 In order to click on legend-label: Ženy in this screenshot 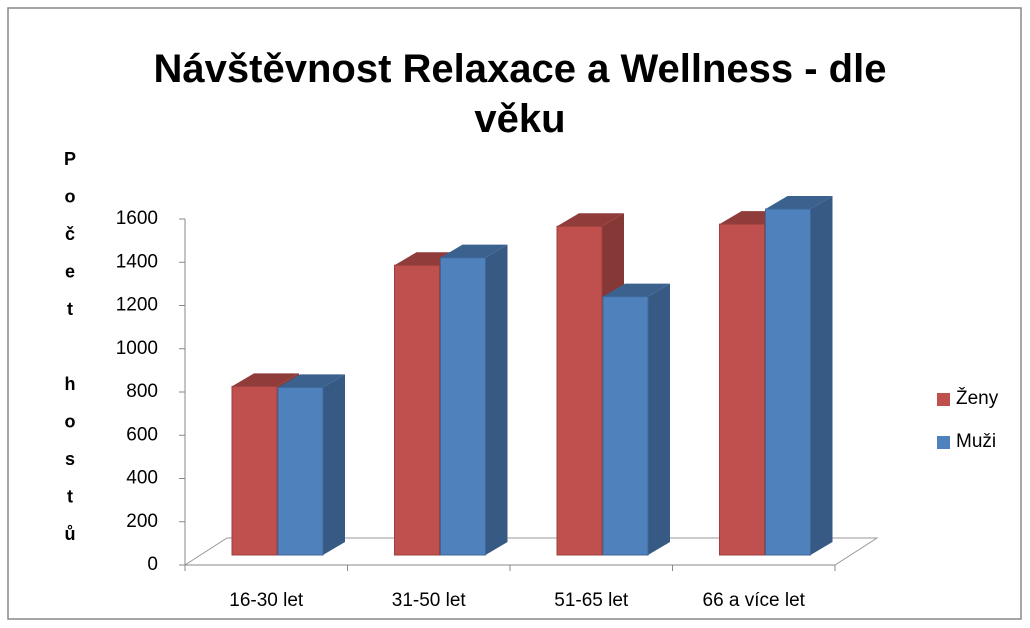, I will do `click(977, 398)`.